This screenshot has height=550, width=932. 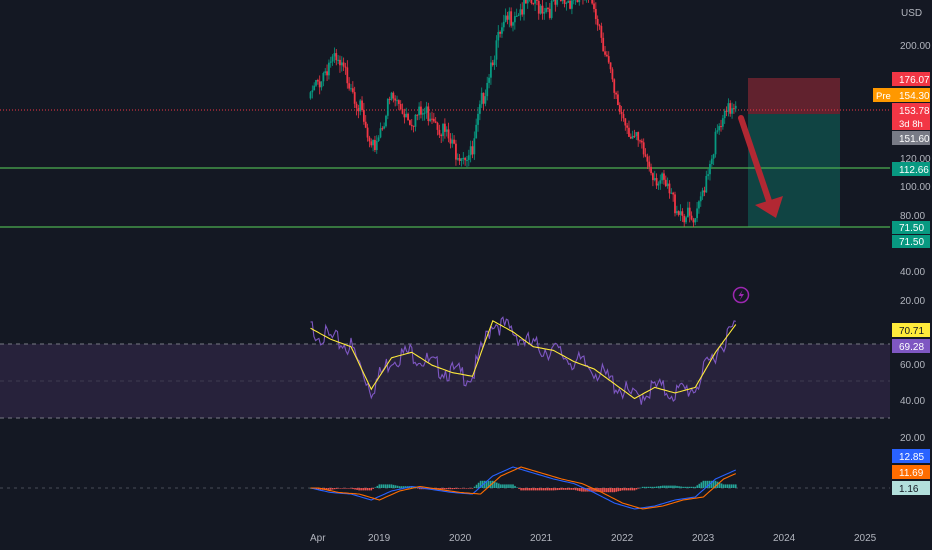 What do you see at coordinates (318, 538) in the screenshot?
I see `time-label-apr: Apr` at bounding box center [318, 538].